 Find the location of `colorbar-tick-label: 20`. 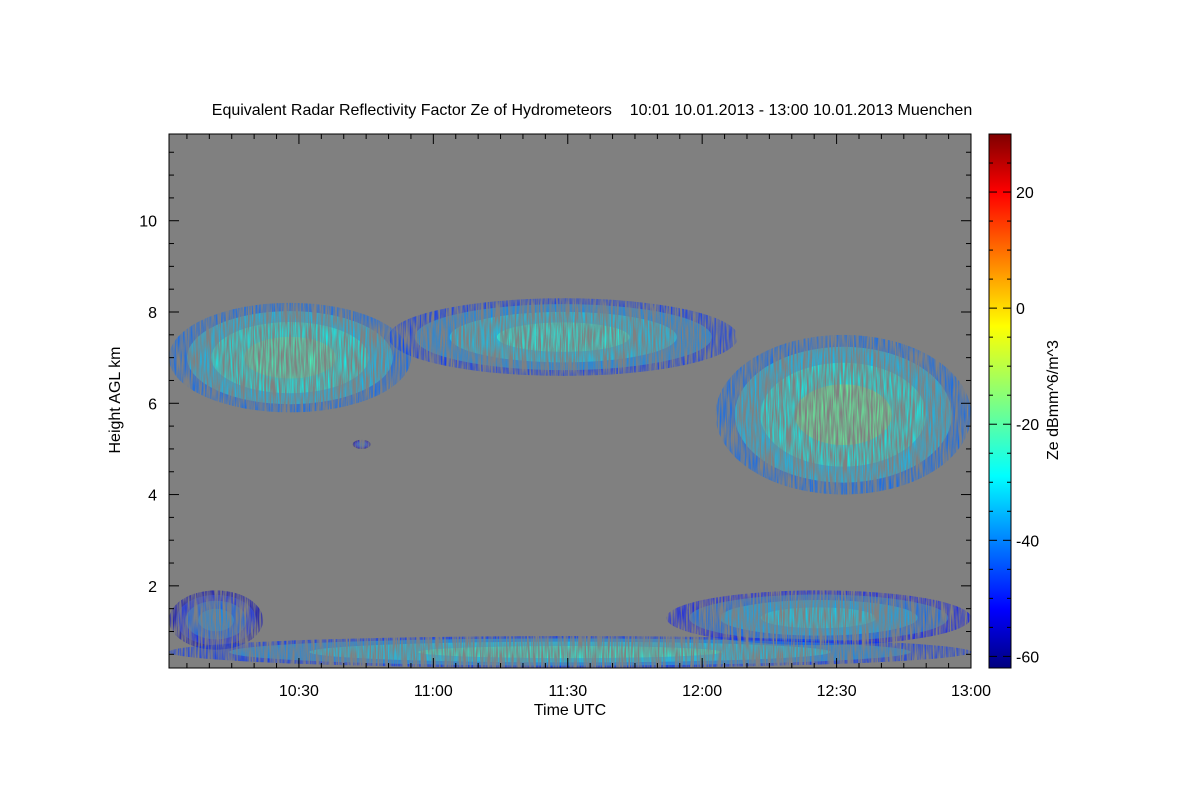

colorbar-tick-label: 20 is located at coordinates (1025, 193).